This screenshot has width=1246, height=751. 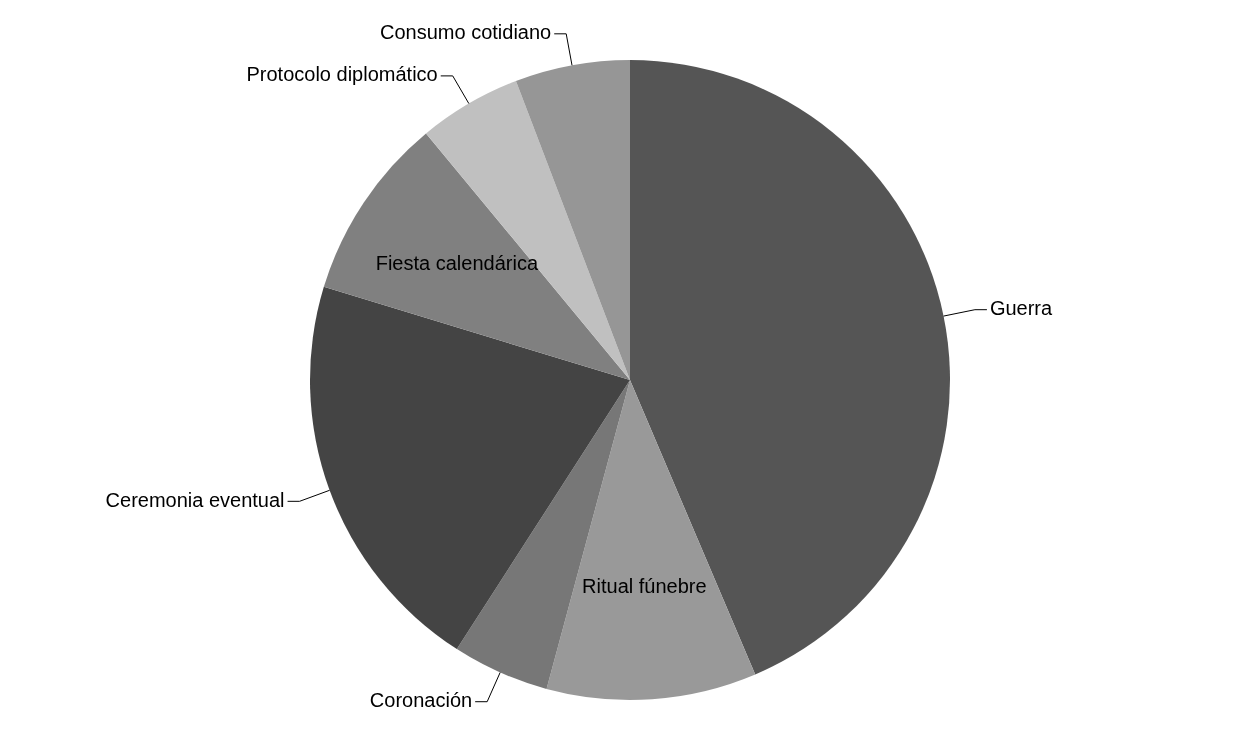 I want to click on slice-label: Coronación, so click(x=421, y=700).